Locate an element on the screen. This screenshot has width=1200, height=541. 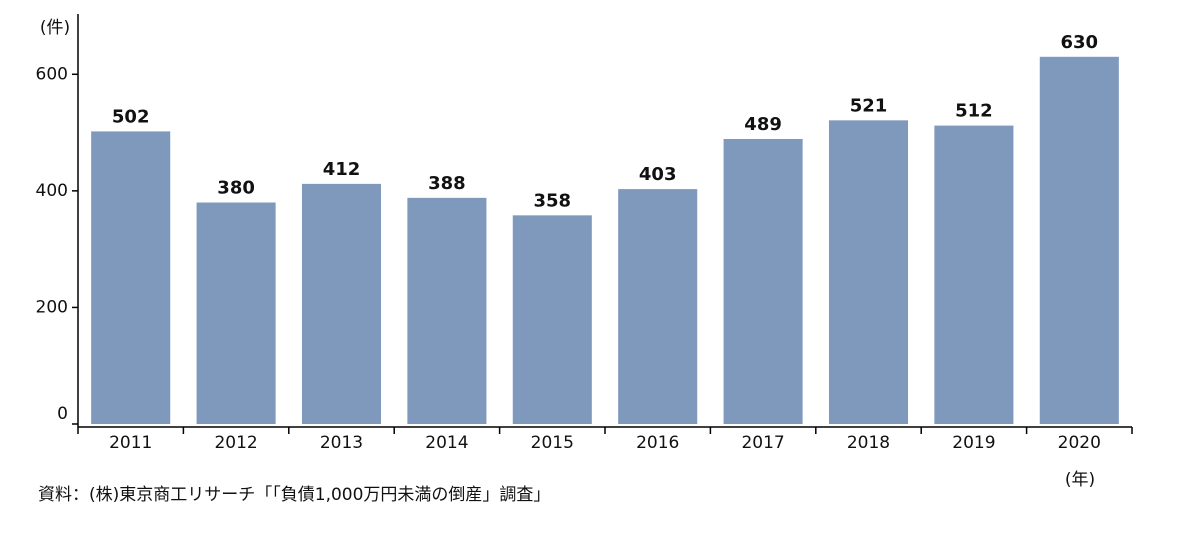
value-label: 512 is located at coordinates (974, 111).